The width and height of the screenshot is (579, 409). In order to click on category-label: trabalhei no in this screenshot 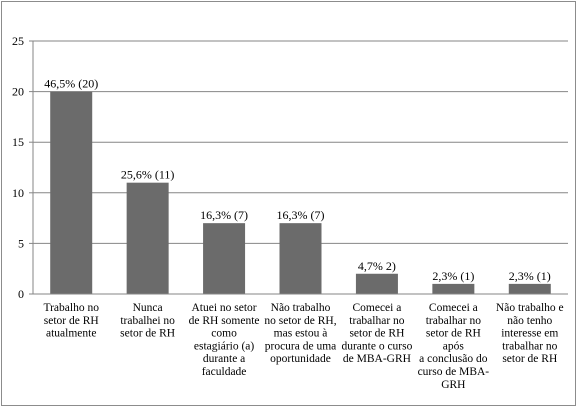, I will do `click(147, 321)`.